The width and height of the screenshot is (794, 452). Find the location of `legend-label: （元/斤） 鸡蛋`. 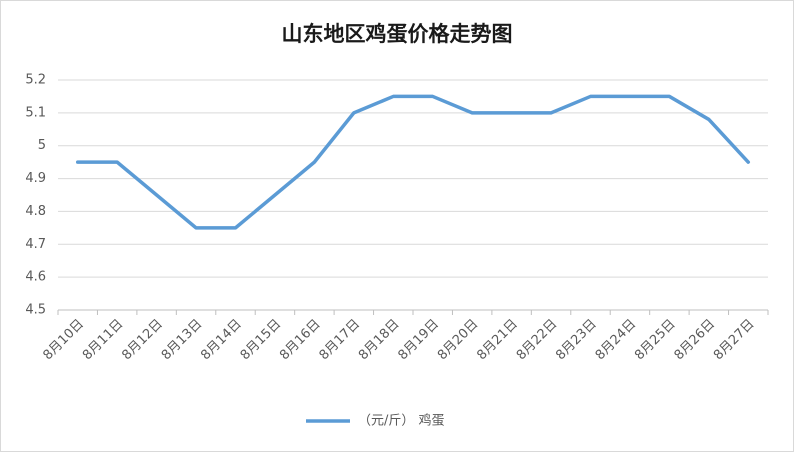

legend-label: （元/斤） 鸡蛋 is located at coordinates (401, 421).